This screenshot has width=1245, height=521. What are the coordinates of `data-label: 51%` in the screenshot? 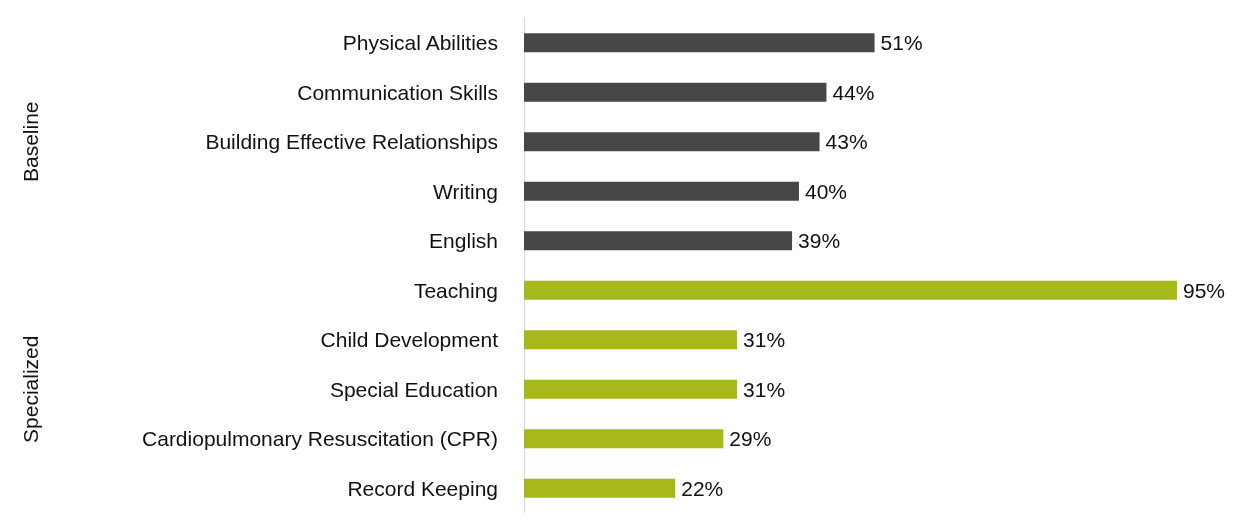 It's located at (901, 43).